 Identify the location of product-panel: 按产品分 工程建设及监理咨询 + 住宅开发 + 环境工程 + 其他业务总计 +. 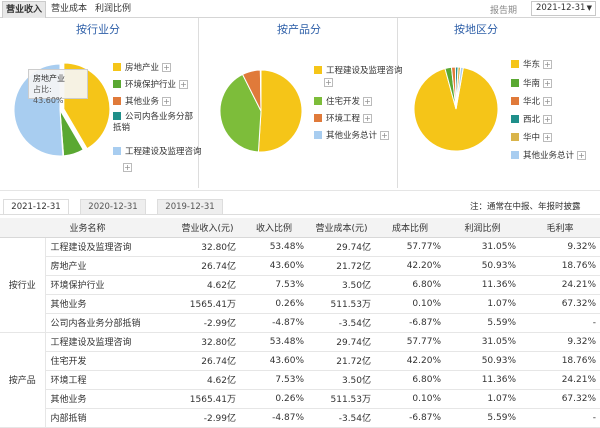
(301, 103).